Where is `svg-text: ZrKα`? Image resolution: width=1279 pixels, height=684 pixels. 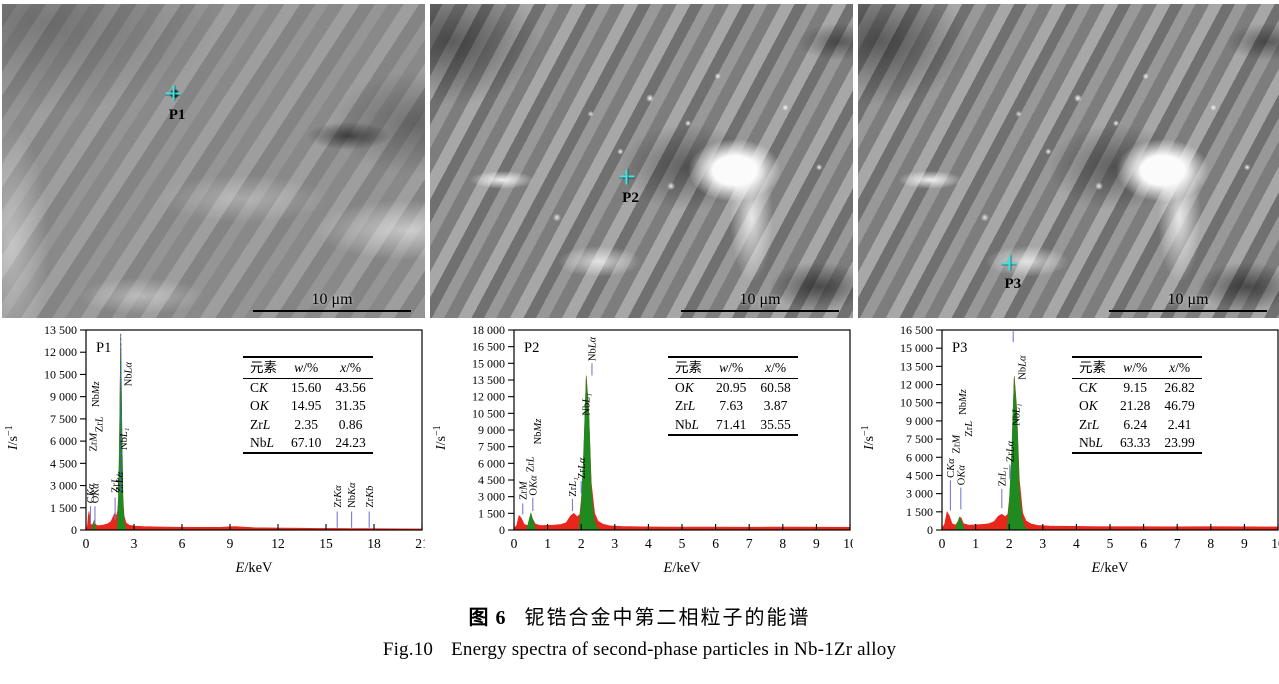
svg-text: ZrKα is located at coordinates (338, 496).